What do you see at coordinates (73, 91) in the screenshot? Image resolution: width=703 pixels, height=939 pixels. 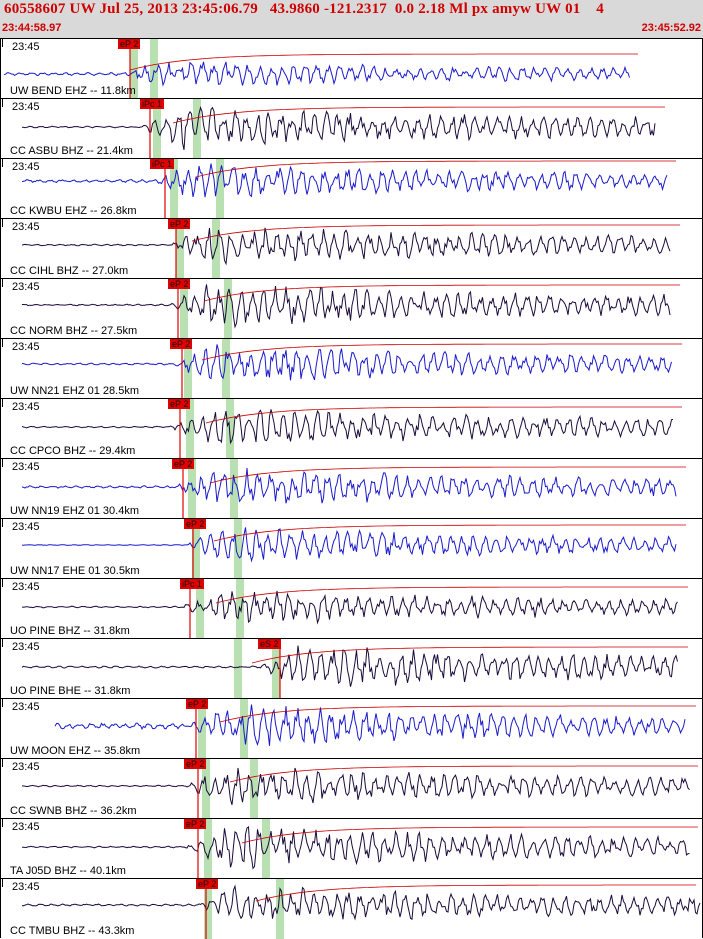 I see `station-label: UW BEND EHZ -- 11.8km` at bounding box center [73, 91].